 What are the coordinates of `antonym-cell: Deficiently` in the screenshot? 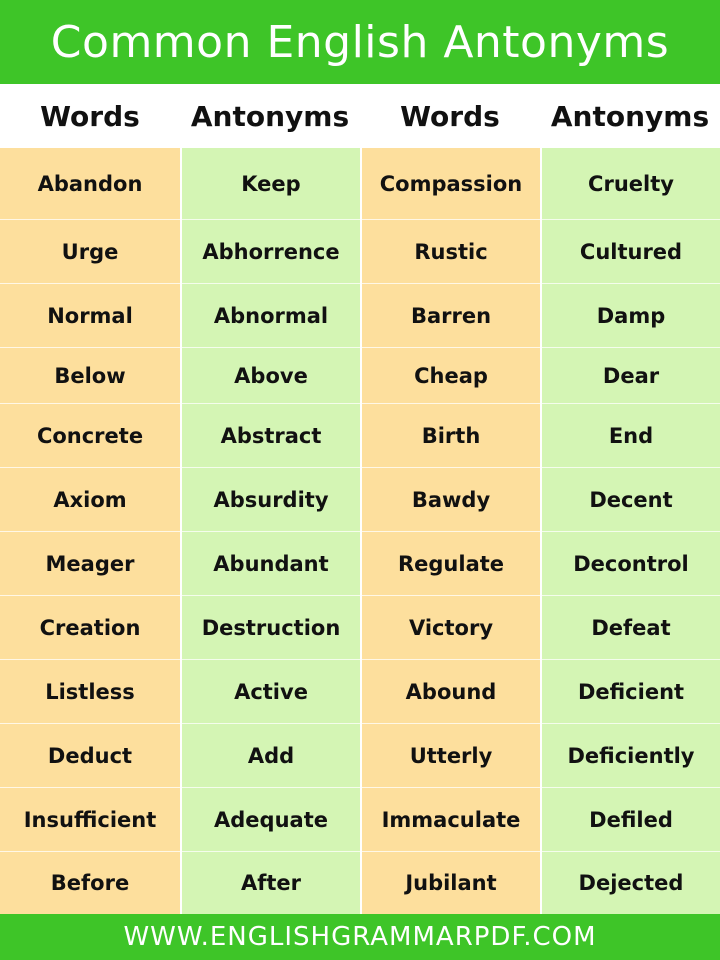 It's located at (631, 756).